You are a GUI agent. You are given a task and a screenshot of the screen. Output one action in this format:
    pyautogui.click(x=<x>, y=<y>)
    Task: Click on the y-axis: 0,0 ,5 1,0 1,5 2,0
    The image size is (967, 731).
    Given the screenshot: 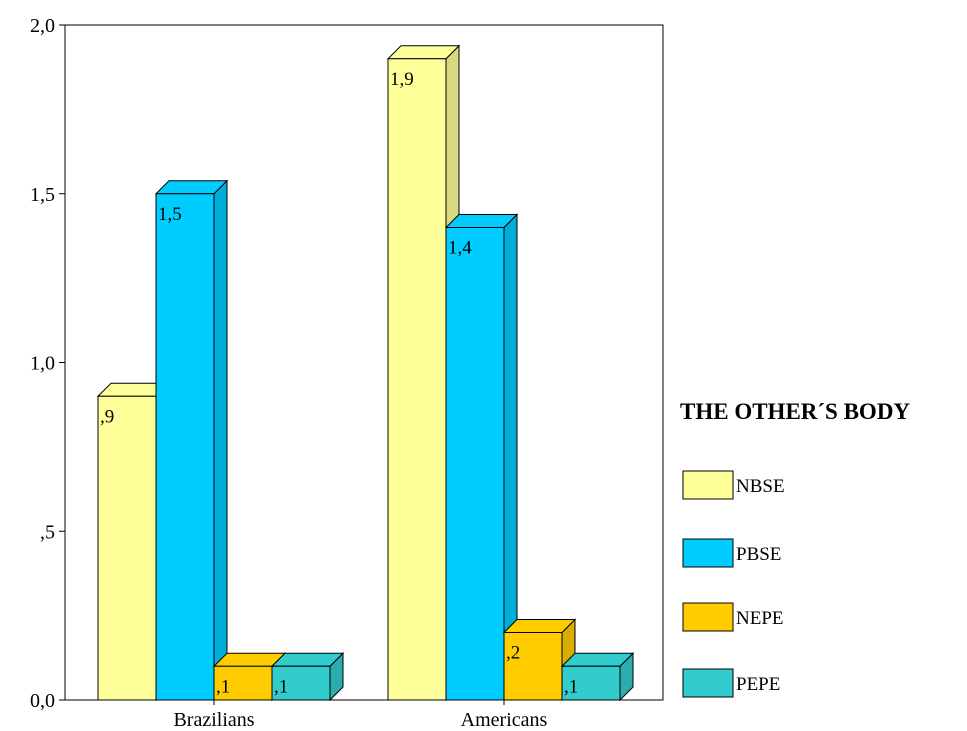 What is the action you would take?
    pyautogui.click(x=47, y=363)
    